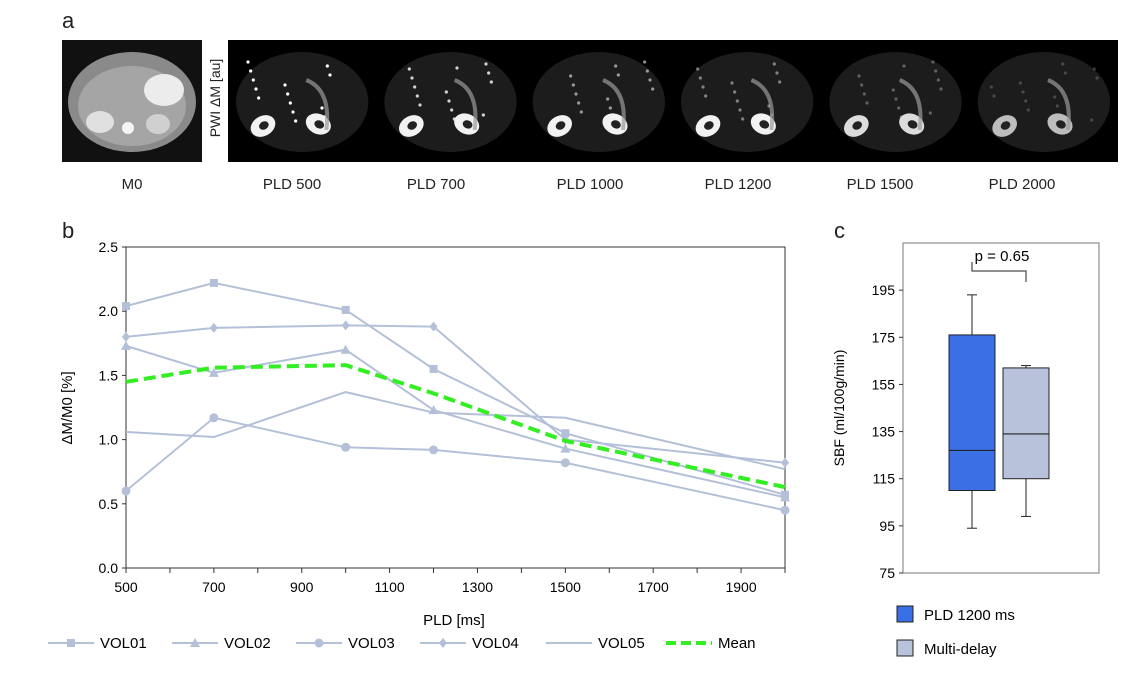 This screenshot has width=1141, height=684. What do you see at coordinates (443, 643) in the screenshot?
I see `diamond-marker` at bounding box center [443, 643].